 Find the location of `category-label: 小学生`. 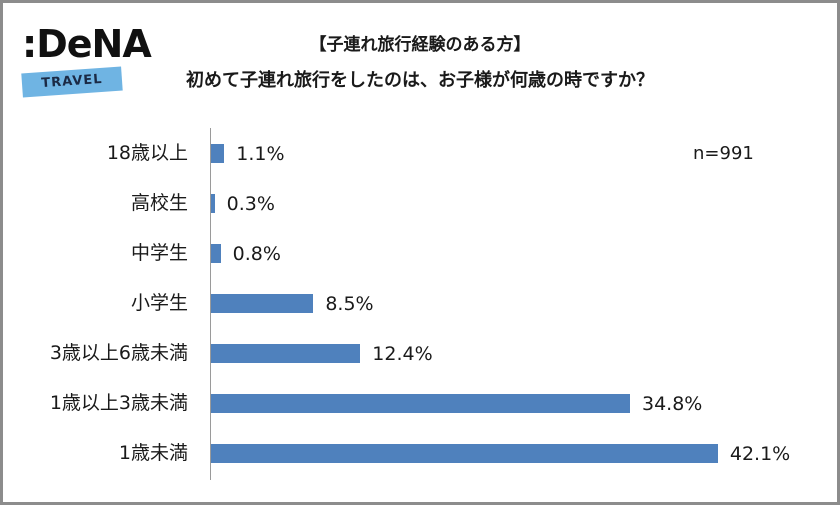

category-label: 小学生 is located at coordinates (159, 303).